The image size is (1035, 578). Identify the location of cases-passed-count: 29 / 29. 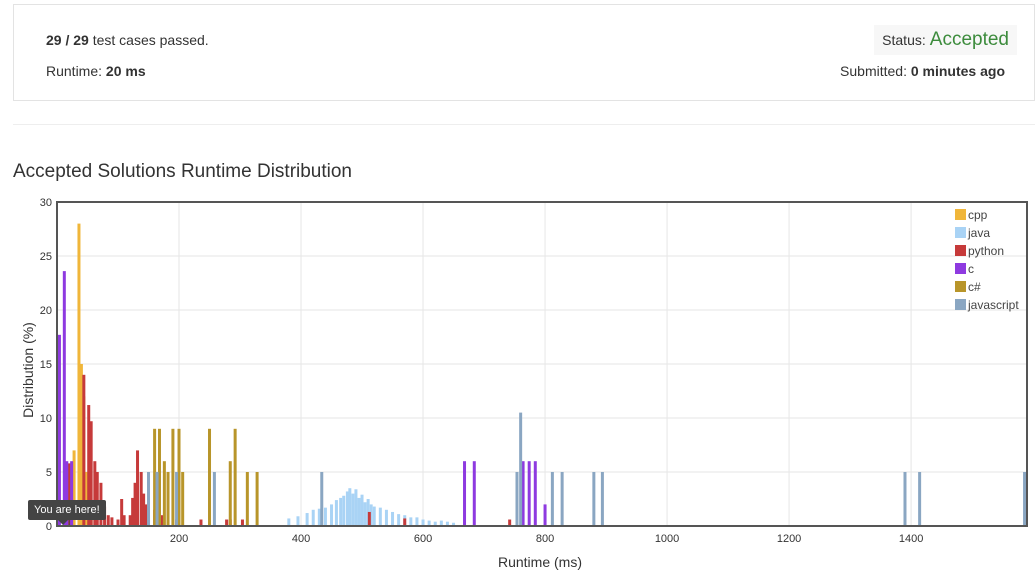
(67, 40).